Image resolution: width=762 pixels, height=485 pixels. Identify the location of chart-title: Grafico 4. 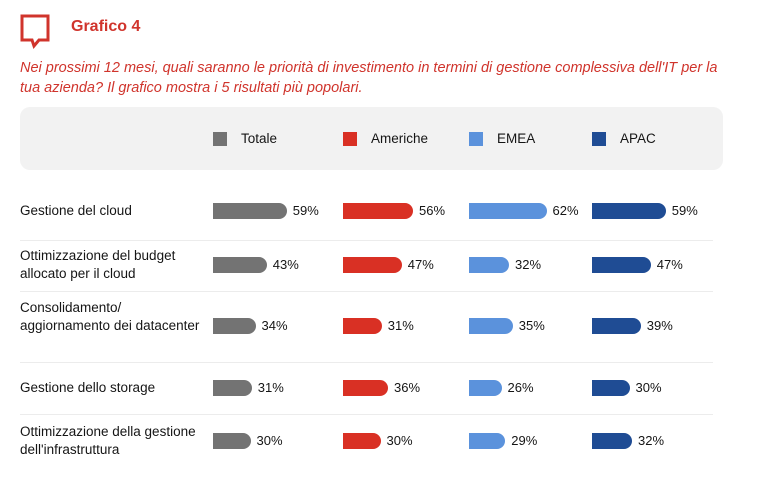
(106, 26).